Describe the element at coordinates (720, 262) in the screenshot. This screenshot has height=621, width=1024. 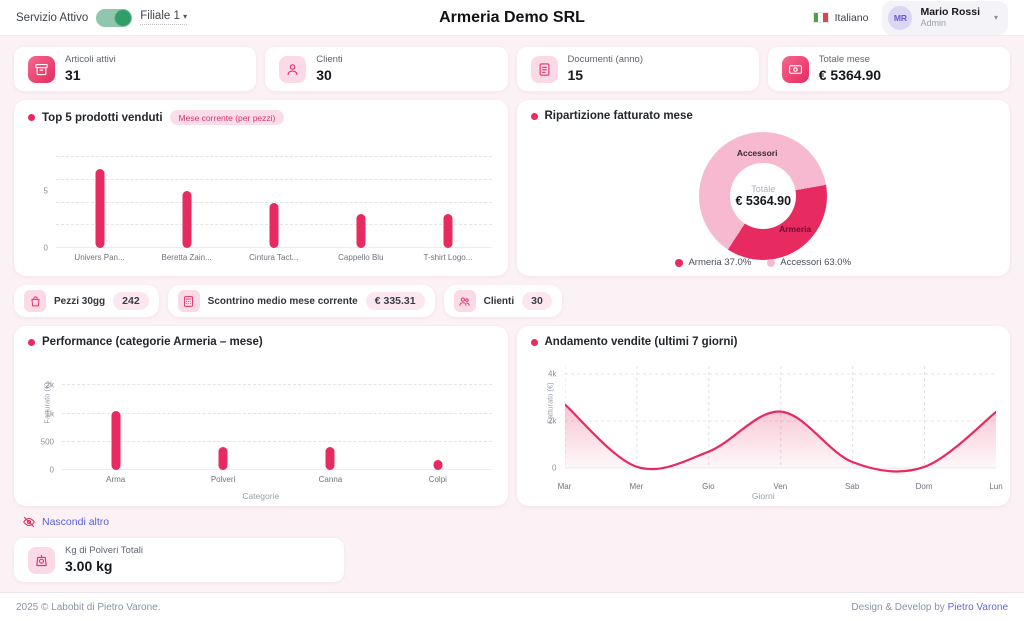
I see `legend-label: Armeria 37.0%` at that location.